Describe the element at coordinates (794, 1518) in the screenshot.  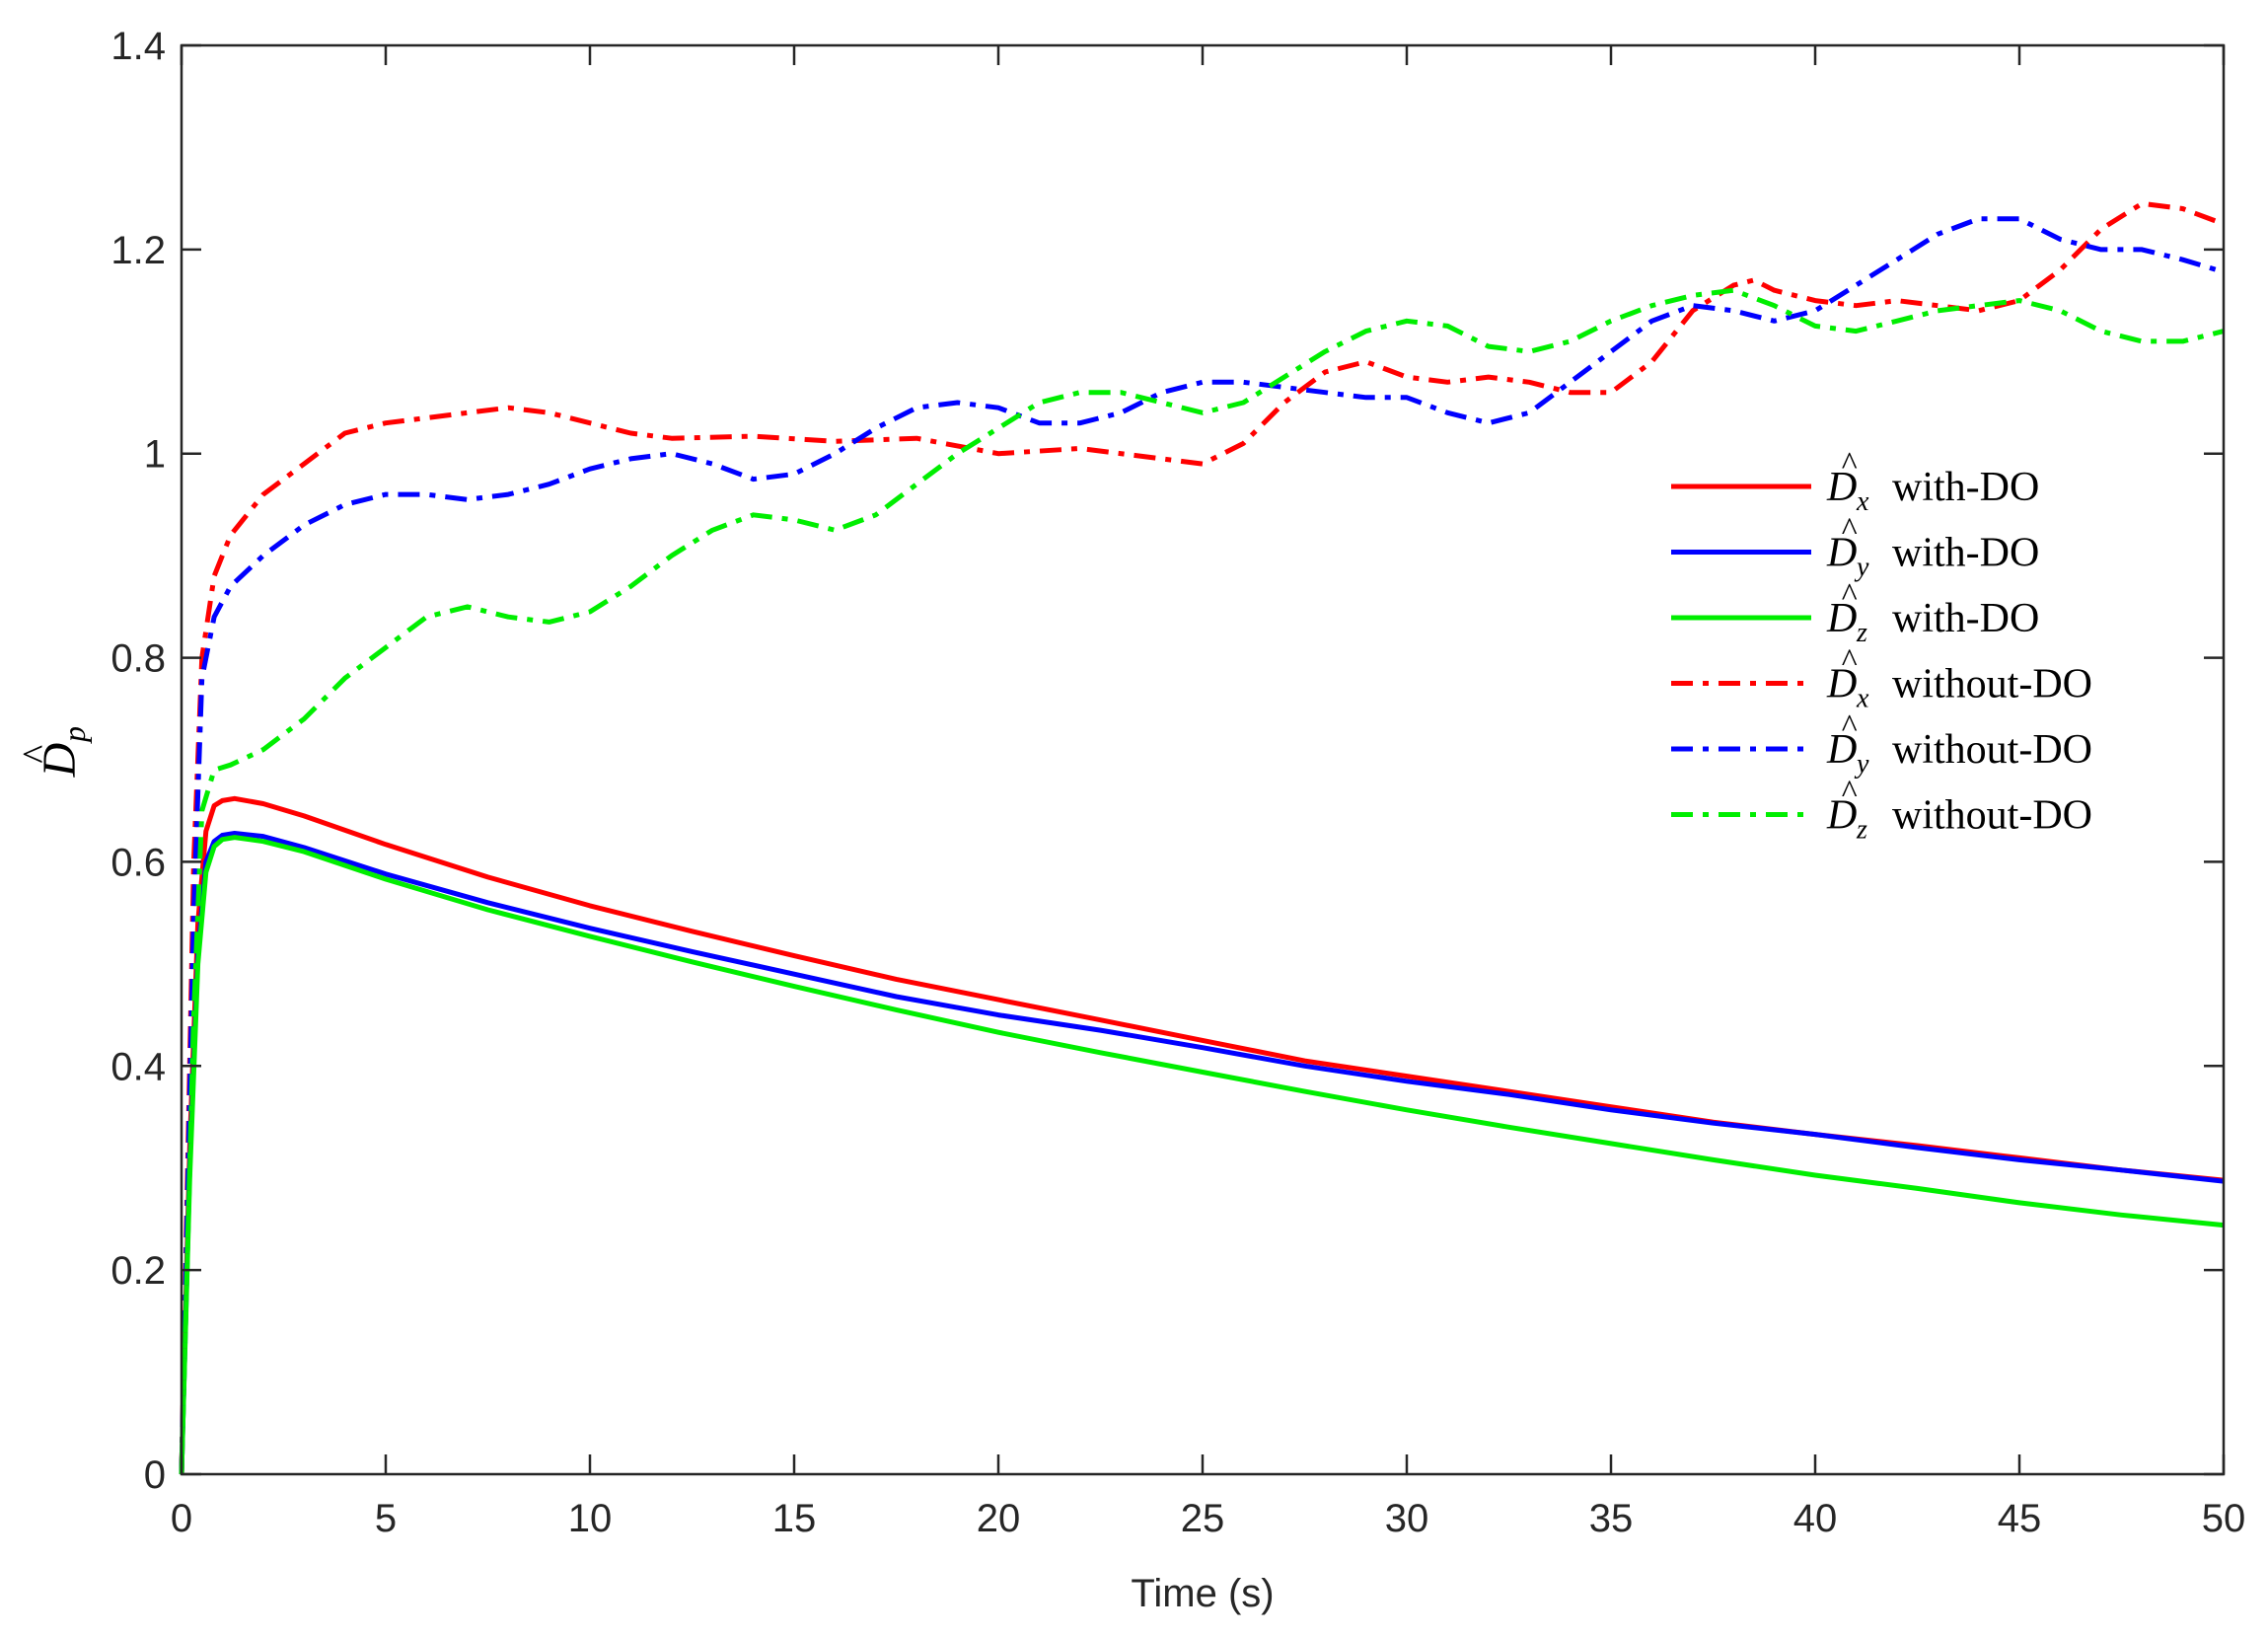
I see `x-tick-label: 15` at that location.